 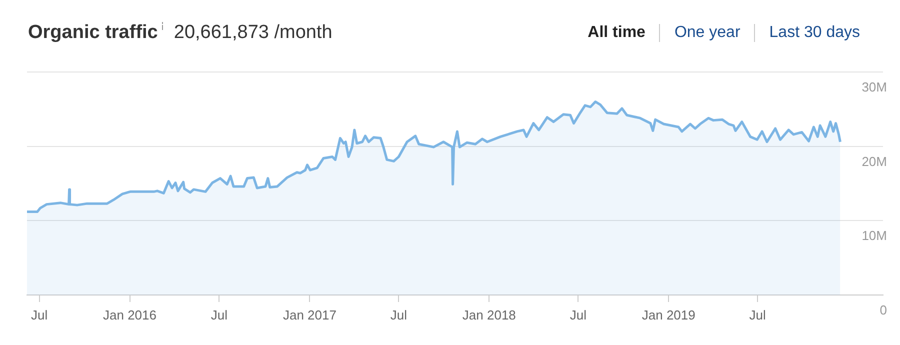 I want to click on text: One year, so click(x=706, y=33).